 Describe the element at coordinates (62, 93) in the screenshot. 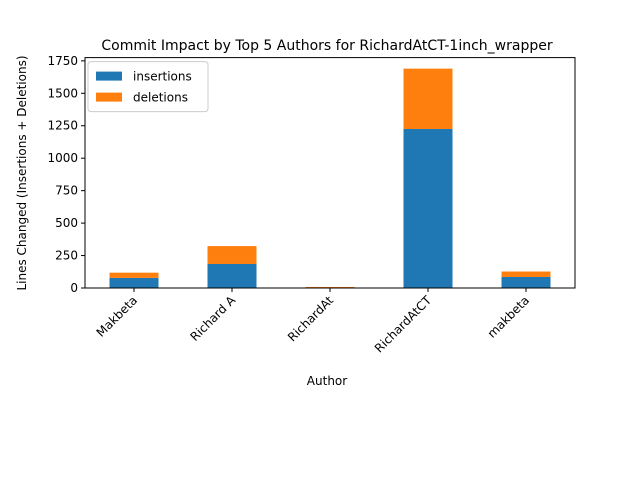

I see `y-tick-label-6: 1500` at that location.